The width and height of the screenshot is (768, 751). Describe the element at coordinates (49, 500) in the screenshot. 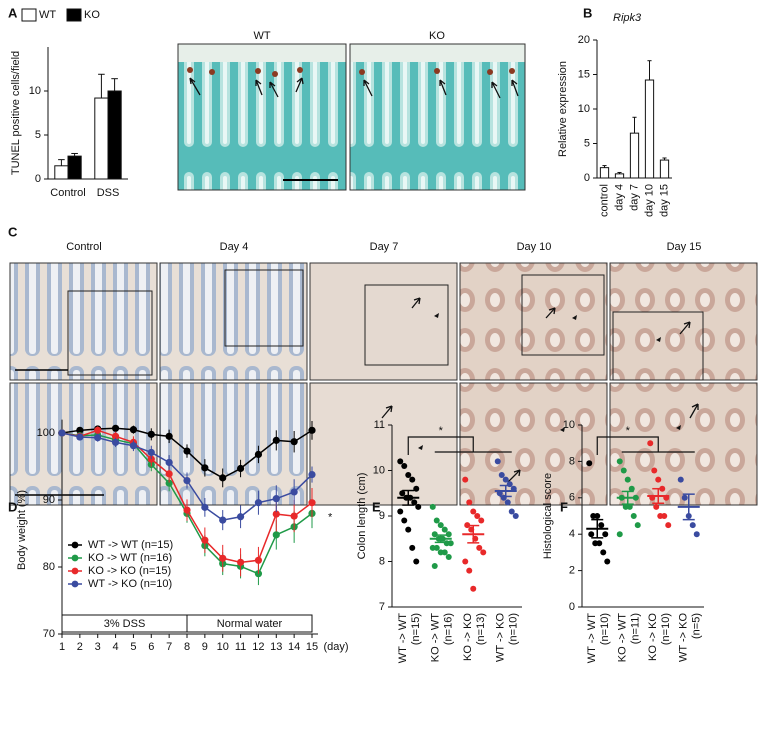

I see `y-tick-label: 90` at that location.